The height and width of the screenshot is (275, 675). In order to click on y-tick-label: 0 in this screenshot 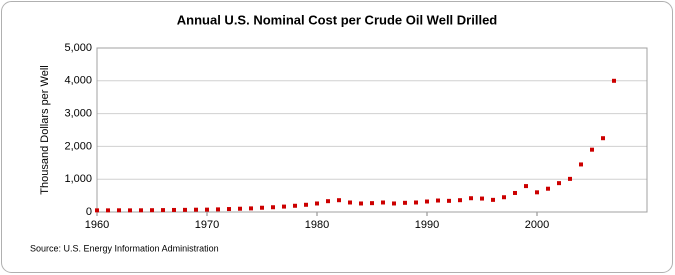, I will do `click(89, 212)`.